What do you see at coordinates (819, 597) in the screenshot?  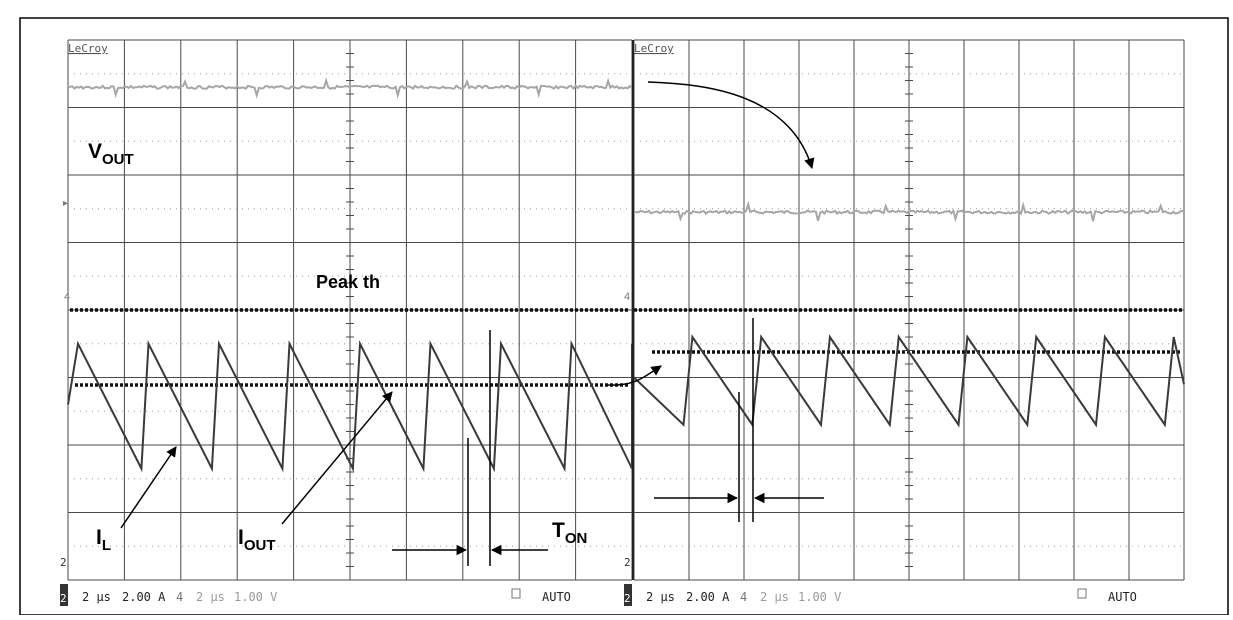 I see `trigger-level-right: 1.00 V` at bounding box center [819, 597].